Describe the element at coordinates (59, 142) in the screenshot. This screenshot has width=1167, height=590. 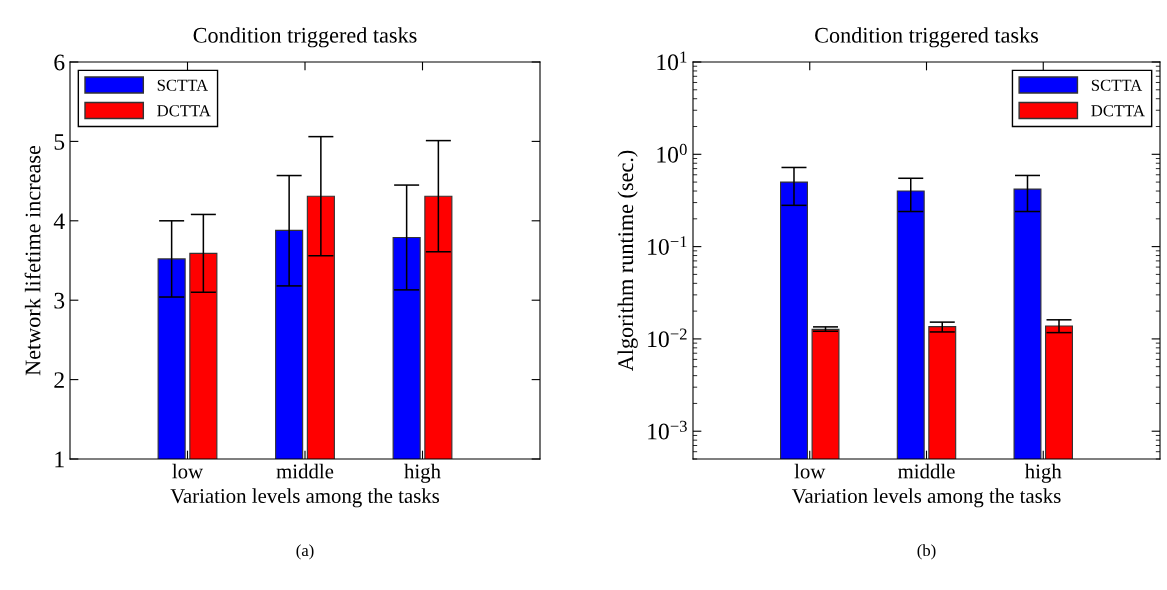
I see `y-tick-label: 5` at that location.